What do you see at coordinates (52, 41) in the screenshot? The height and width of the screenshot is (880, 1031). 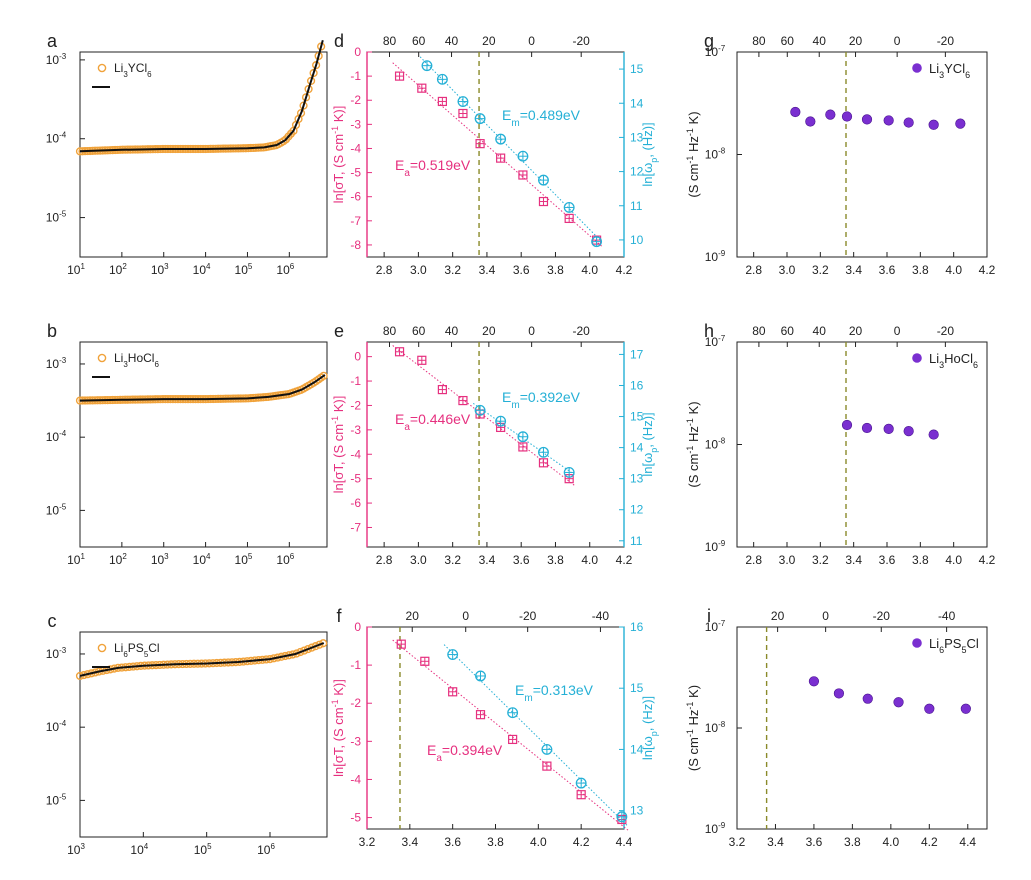 I see `panel-label: a` at bounding box center [52, 41].